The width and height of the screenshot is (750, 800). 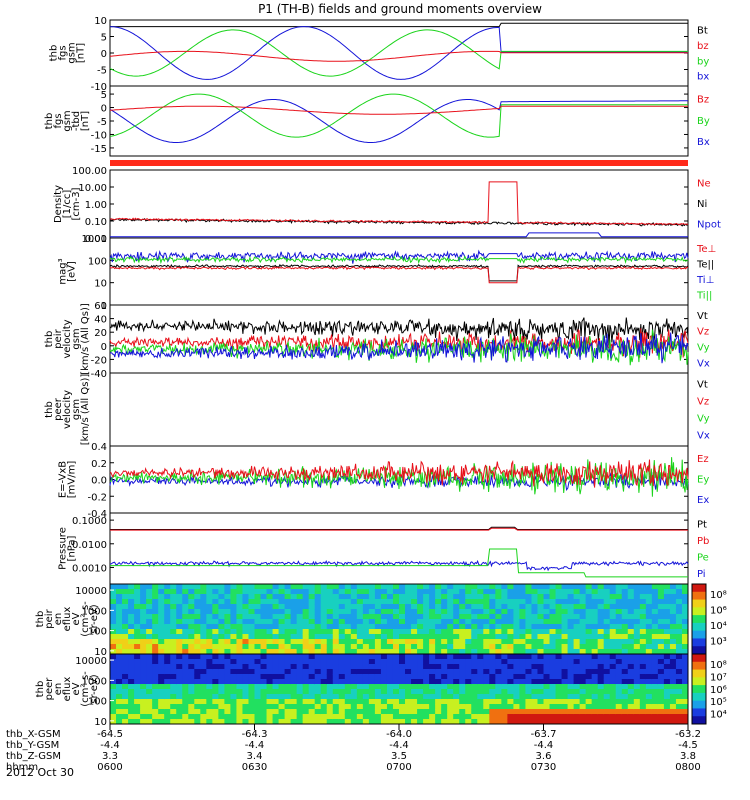 I want to click on legend-peer-velocity-0: Vt, so click(x=702, y=384).